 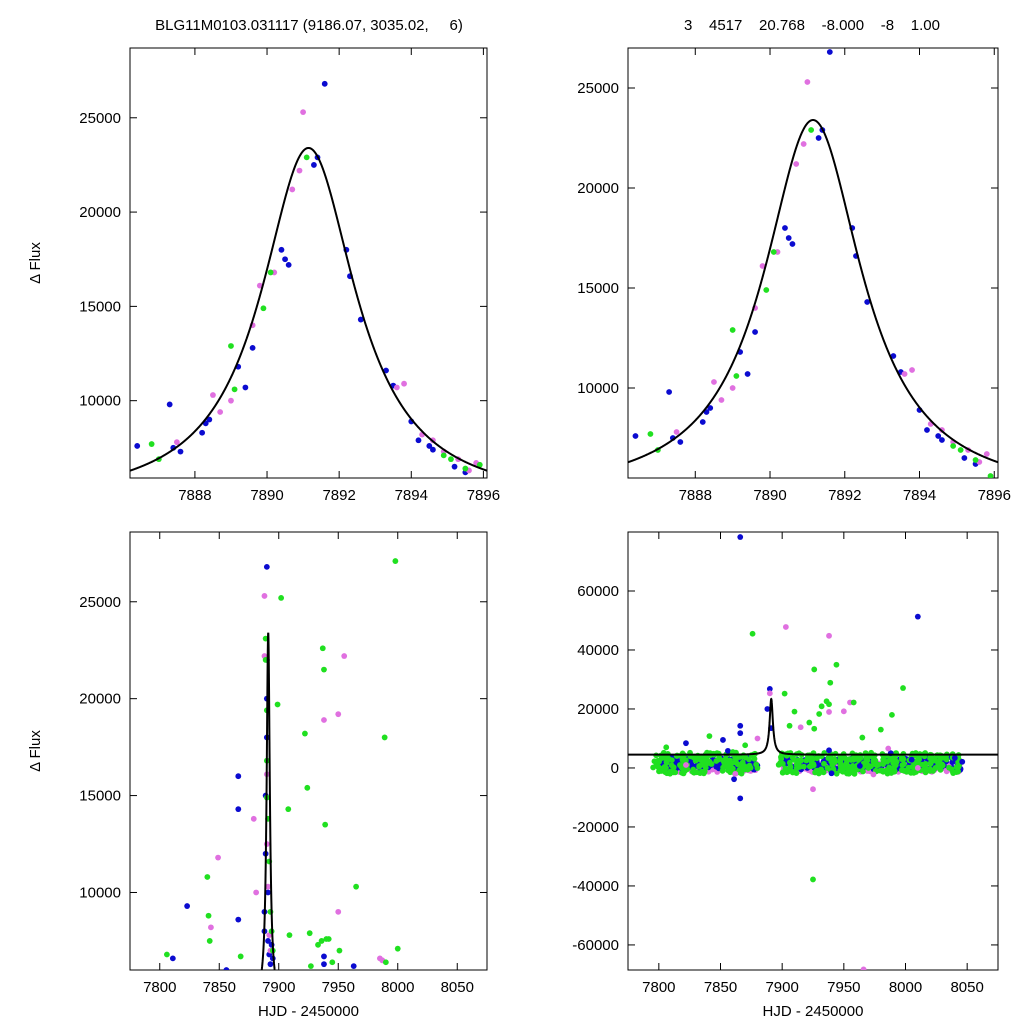 What do you see at coordinates (598, 650) in the screenshot?
I see `y-tick-label: 40000` at bounding box center [598, 650].